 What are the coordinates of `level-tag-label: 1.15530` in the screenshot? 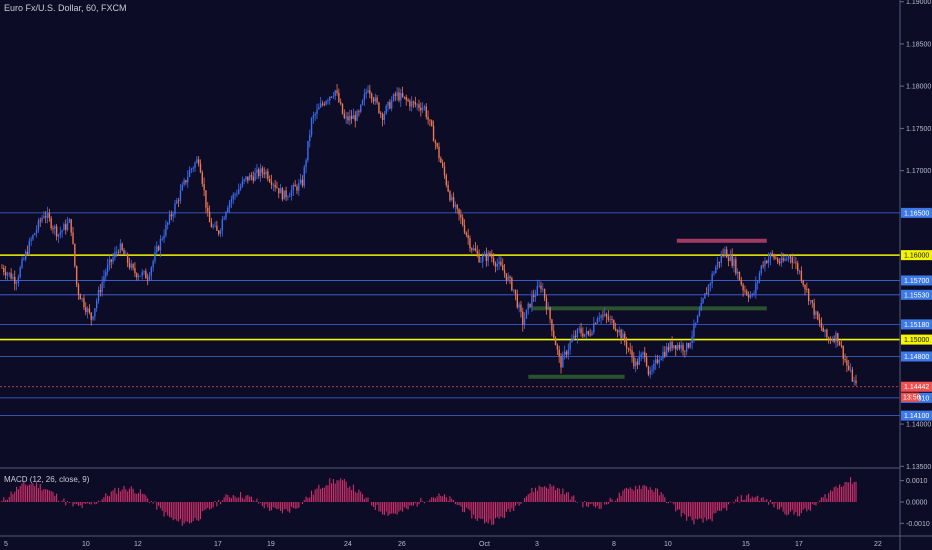 It's located at (916, 295).